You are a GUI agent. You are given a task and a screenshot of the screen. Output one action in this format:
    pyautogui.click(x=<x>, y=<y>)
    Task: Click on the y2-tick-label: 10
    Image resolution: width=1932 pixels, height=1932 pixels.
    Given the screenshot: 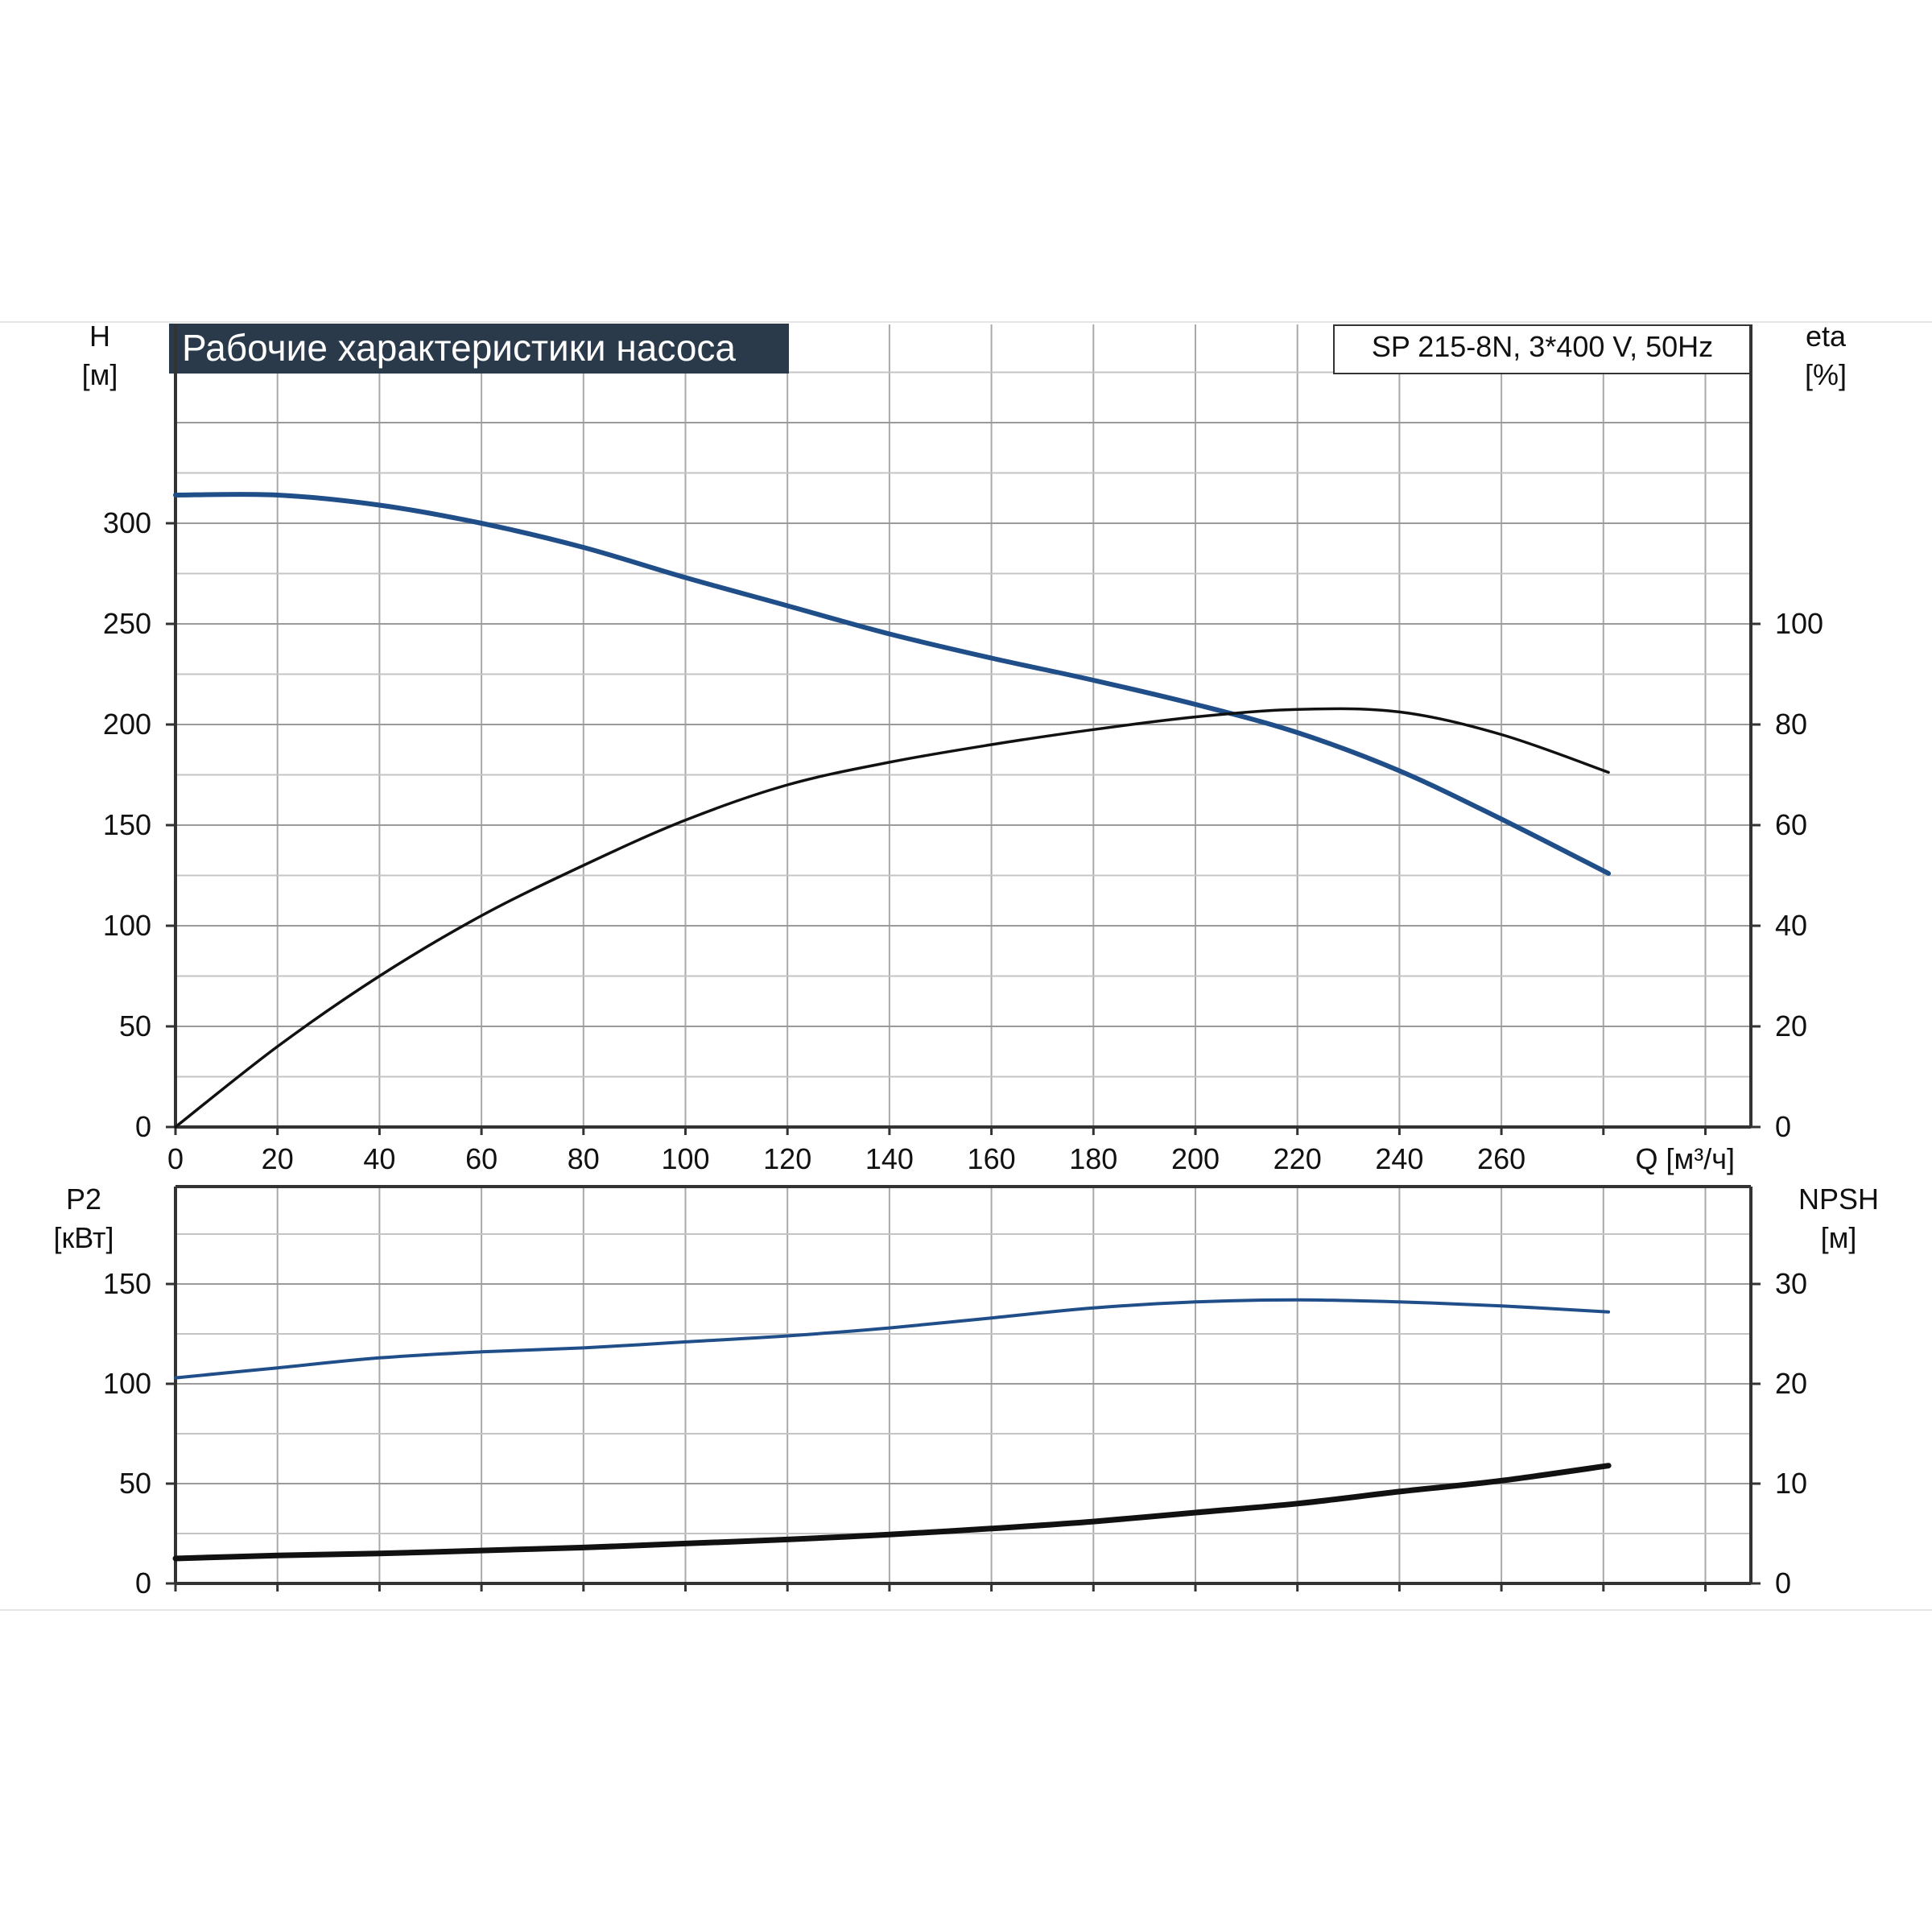 What is the action you would take?
    pyautogui.click(x=1791, y=1483)
    